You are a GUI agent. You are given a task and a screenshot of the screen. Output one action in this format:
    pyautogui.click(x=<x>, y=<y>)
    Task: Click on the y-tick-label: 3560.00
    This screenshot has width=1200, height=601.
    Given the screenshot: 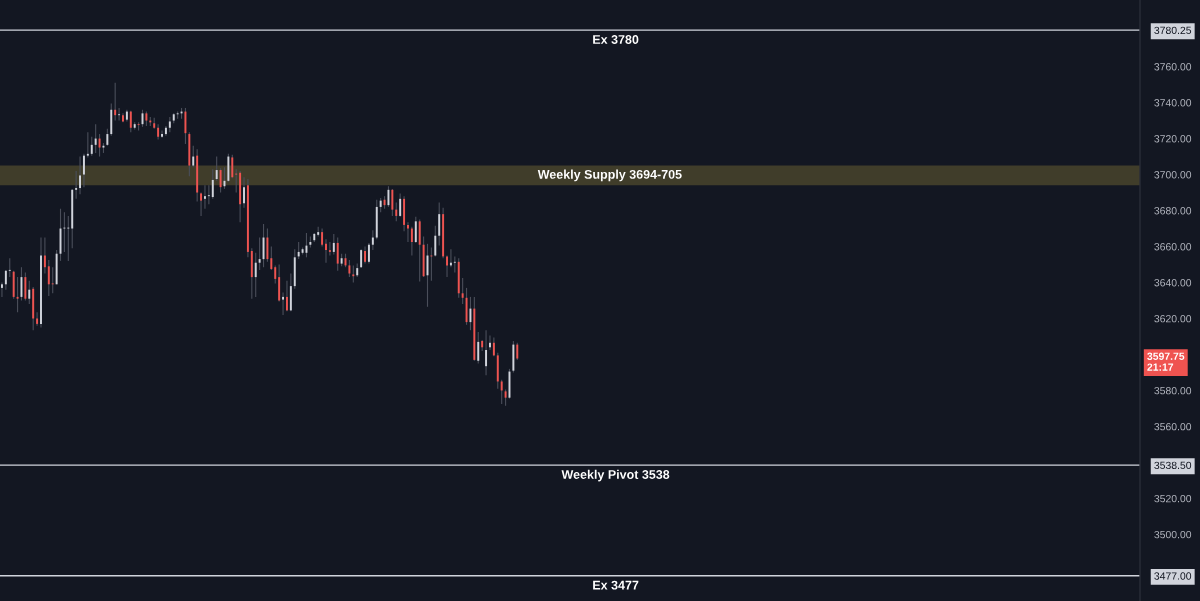 What is the action you would take?
    pyautogui.click(x=1173, y=426)
    